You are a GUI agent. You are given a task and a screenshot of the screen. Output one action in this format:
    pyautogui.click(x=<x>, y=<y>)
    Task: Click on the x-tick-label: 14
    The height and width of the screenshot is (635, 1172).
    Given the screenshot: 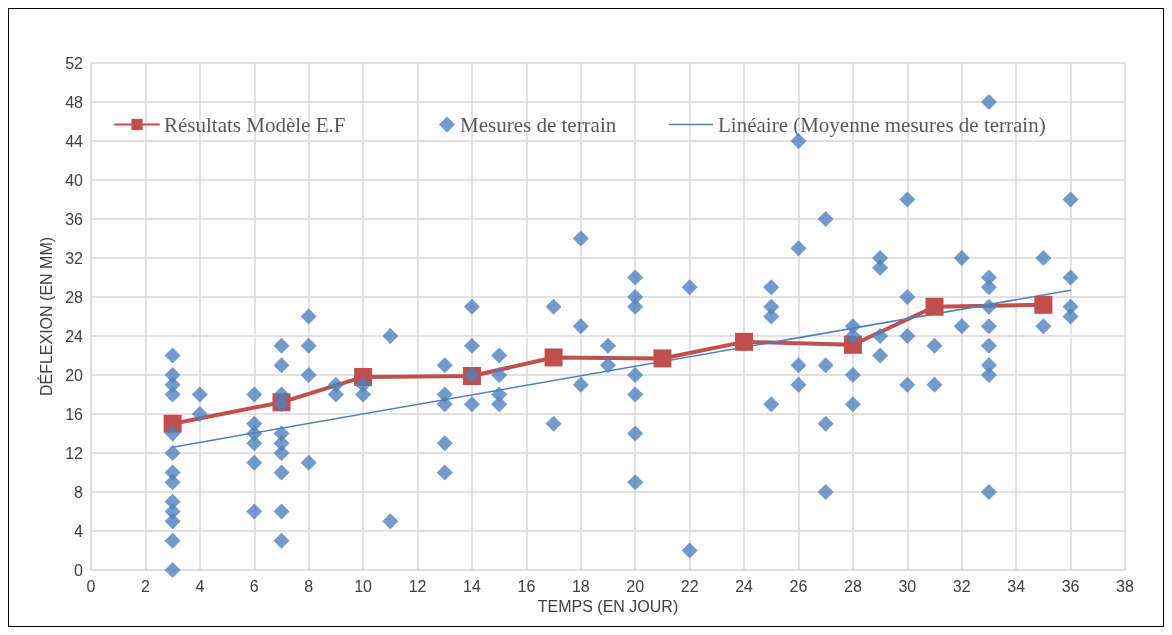 What is the action you would take?
    pyautogui.click(x=472, y=586)
    